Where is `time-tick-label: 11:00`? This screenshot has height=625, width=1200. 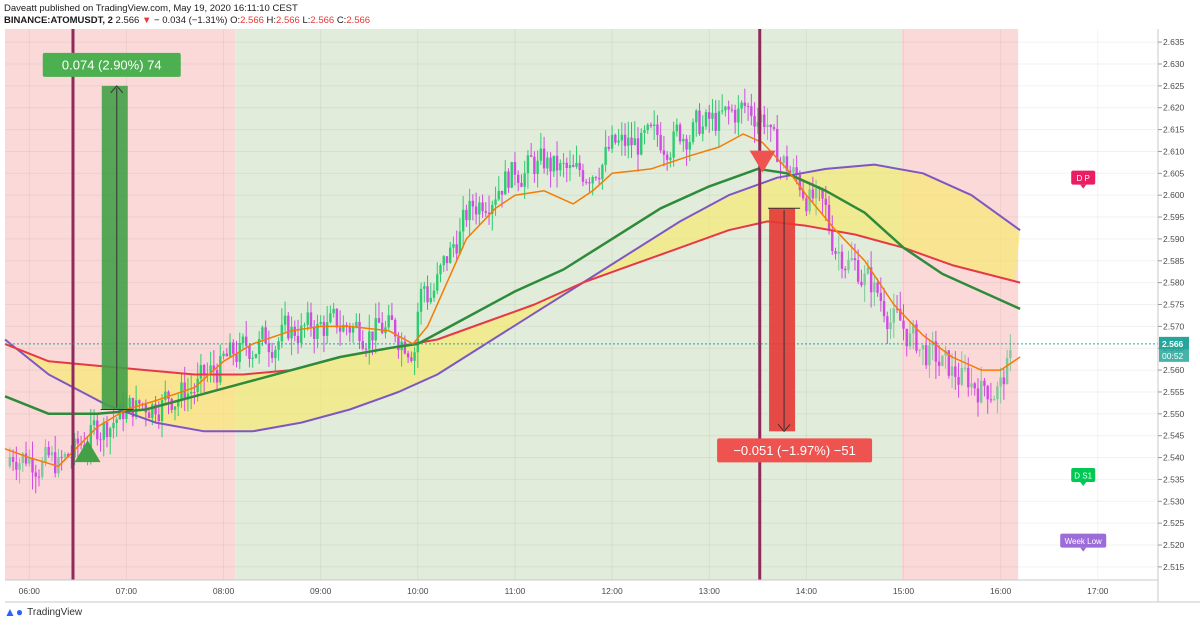
time-tick-label: 11:00 is located at coordinates (515, 591).